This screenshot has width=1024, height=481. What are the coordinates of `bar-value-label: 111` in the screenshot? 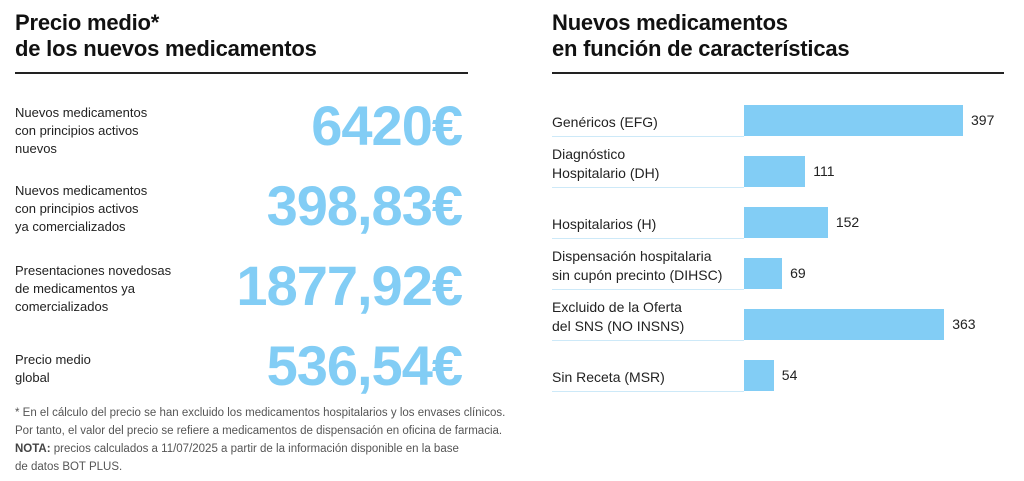 It's located at (824, 171).